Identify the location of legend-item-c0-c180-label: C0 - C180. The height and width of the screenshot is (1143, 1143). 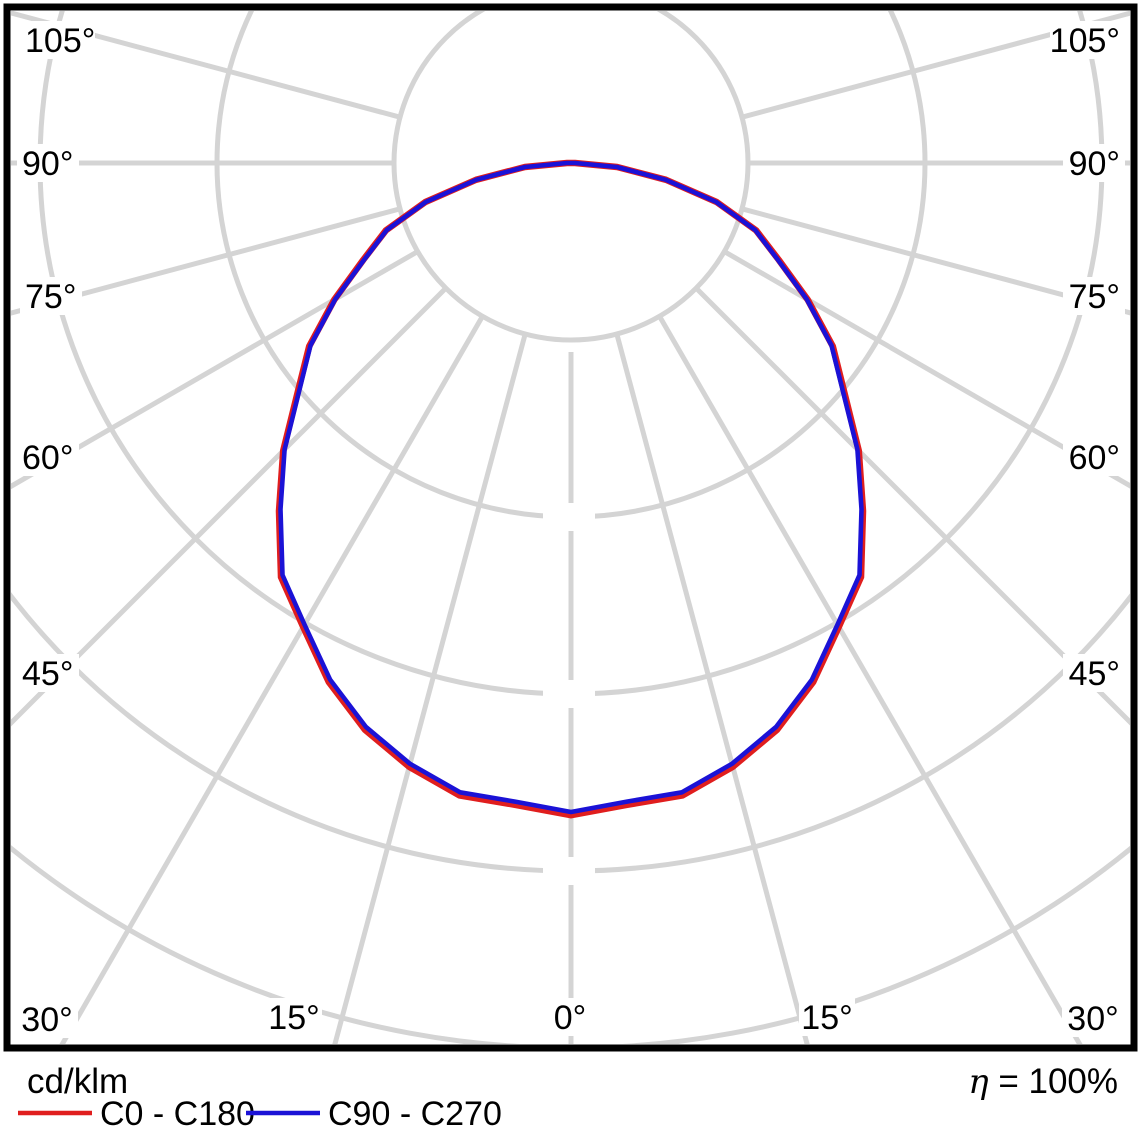
(177, 1114).